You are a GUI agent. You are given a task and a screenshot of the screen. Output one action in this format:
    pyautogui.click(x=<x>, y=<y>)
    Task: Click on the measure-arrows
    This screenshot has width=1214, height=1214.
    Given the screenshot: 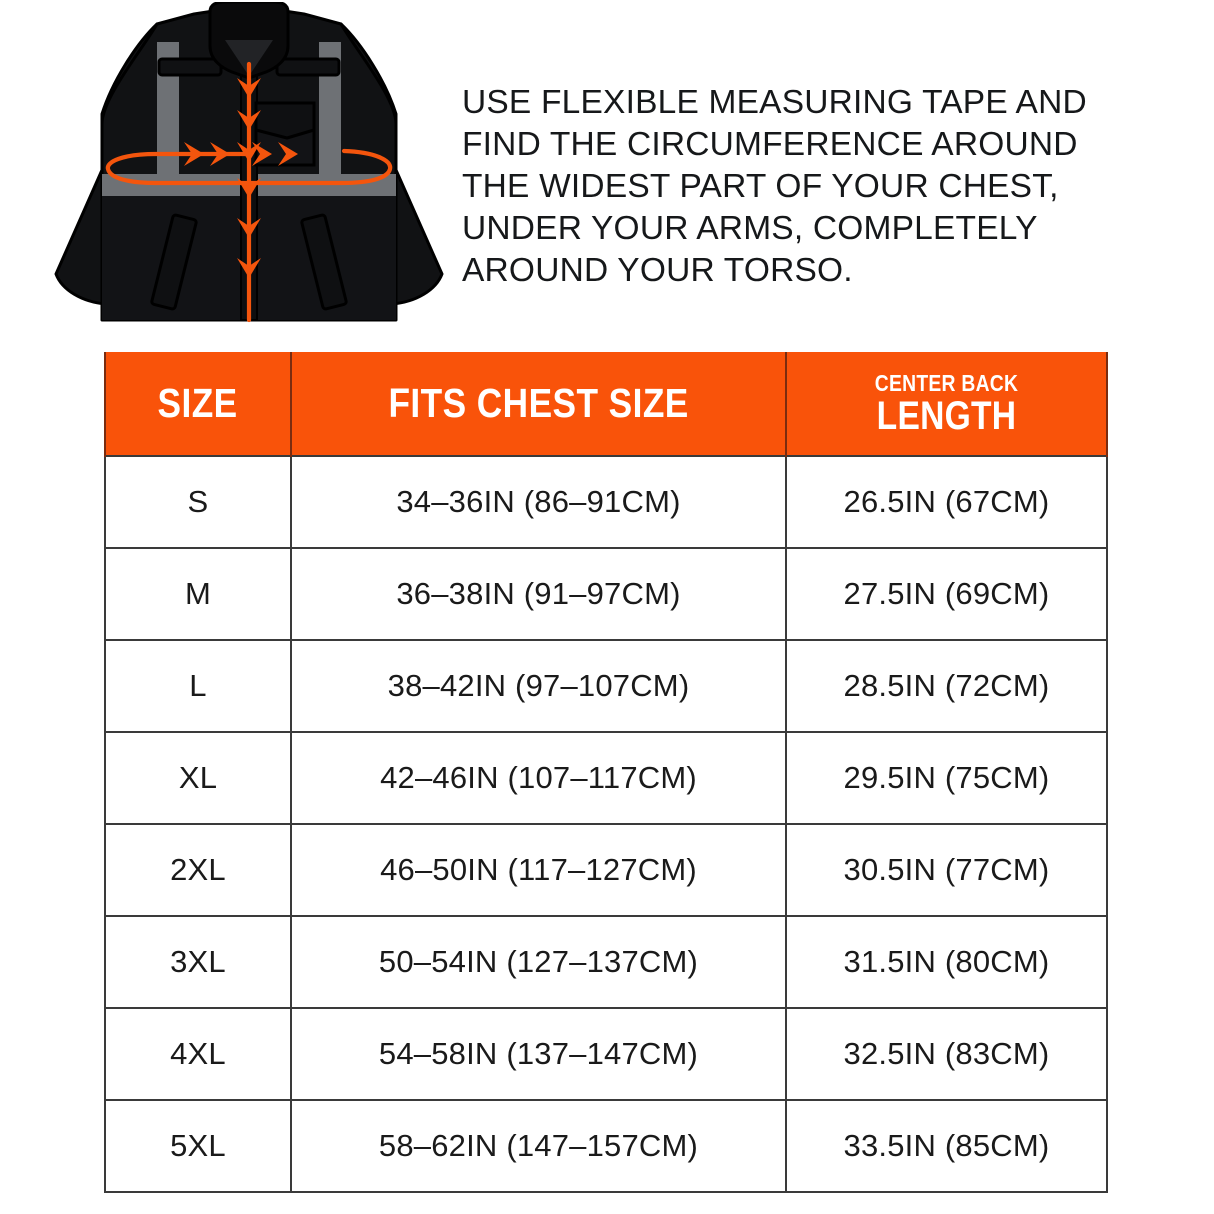 What is the action you would take?
    pyautogui.click(x=249, y=192)
    